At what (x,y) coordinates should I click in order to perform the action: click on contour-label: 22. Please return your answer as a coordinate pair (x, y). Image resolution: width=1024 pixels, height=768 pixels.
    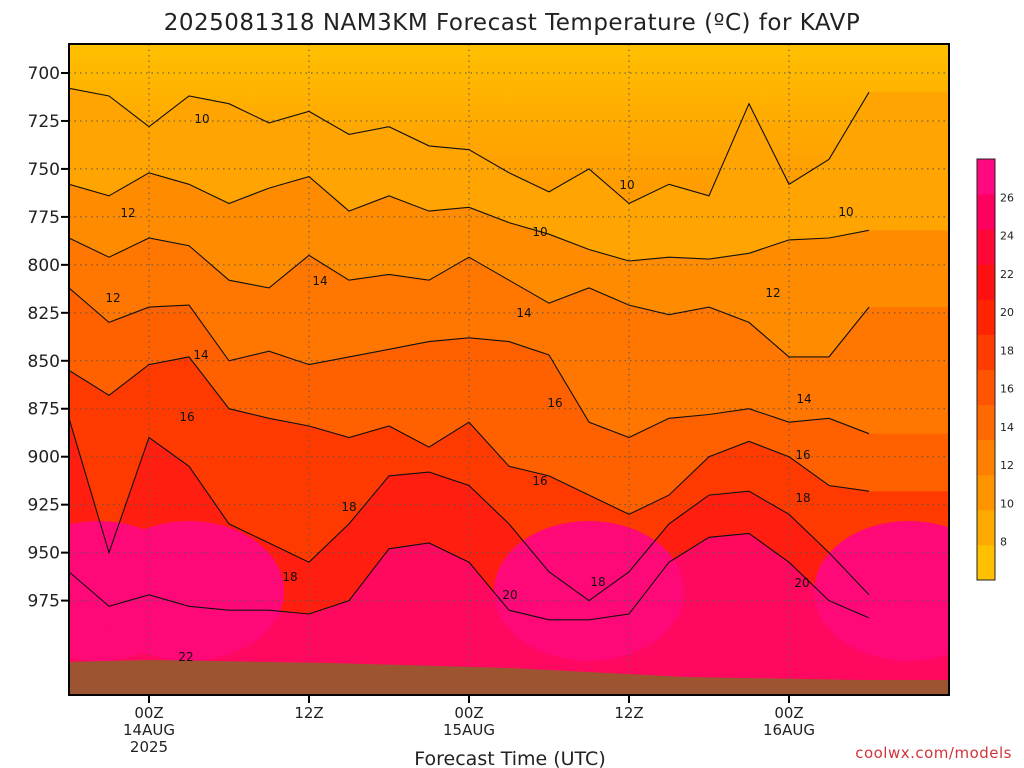
    Looking at the image, I should click on (185, 657).